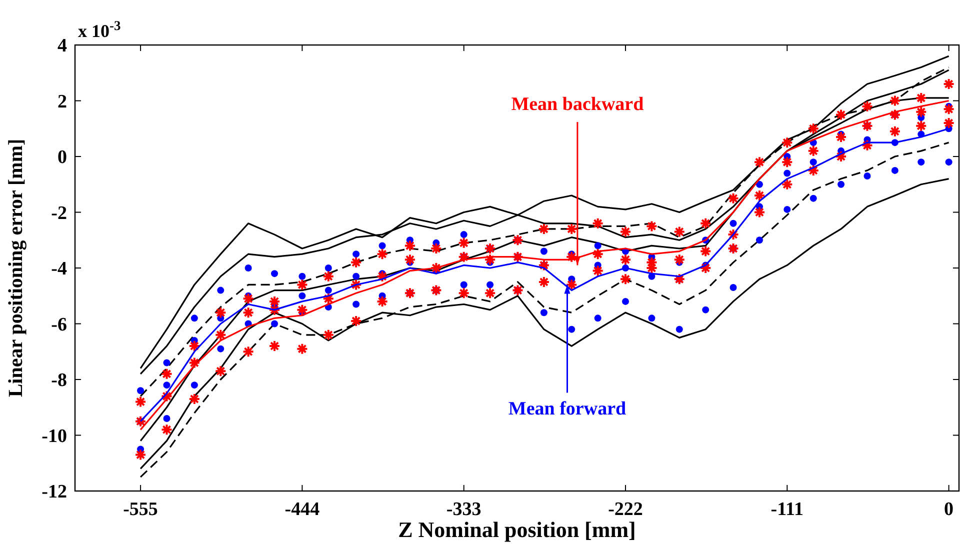 Image resolution: width=967 pixels, height=547 pixels. What do you see at coordinates (59, 213) in the screenshot?
I see `y-tick-label: -2` at bounding box center [59, 213].